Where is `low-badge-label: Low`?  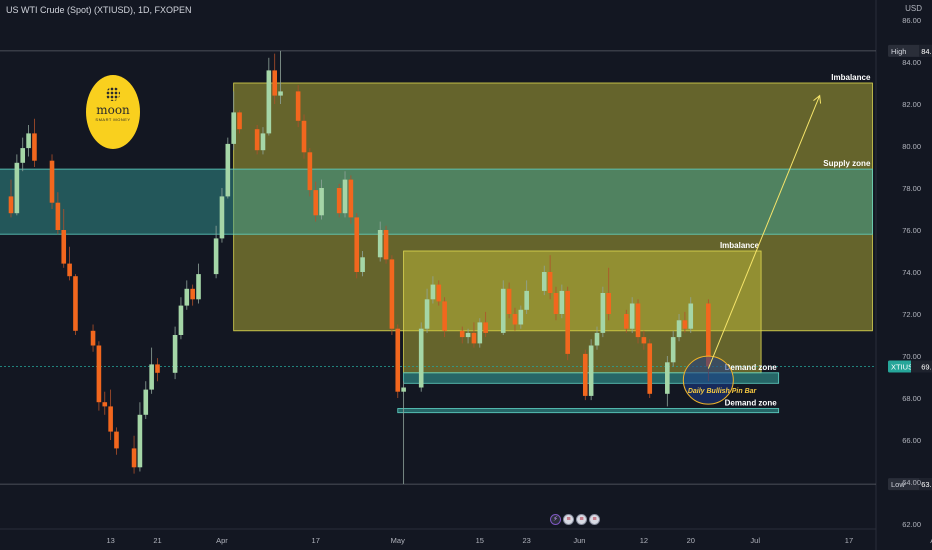
low-badge-label: Low is located at coordinates (898, 484).